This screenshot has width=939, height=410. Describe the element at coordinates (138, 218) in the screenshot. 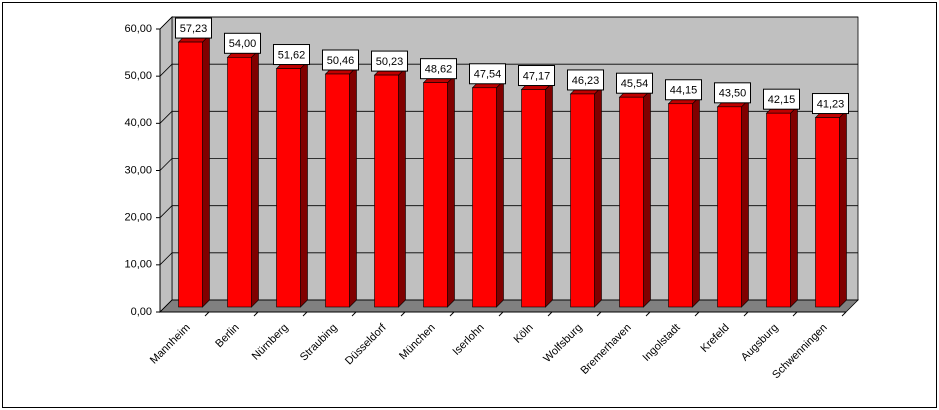

I see `y-tick-label: 20,00` at that location.